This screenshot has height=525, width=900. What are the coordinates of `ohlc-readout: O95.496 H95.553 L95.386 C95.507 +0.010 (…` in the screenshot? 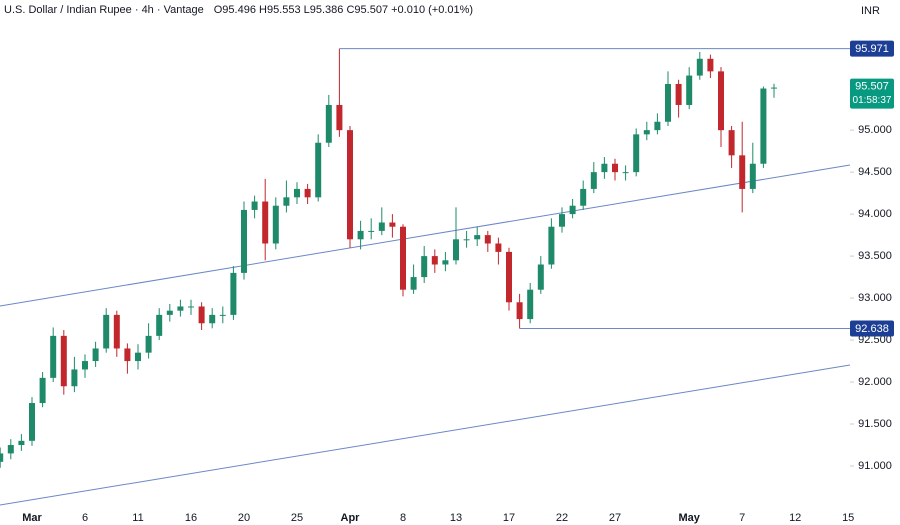 It's located at (343, 10).